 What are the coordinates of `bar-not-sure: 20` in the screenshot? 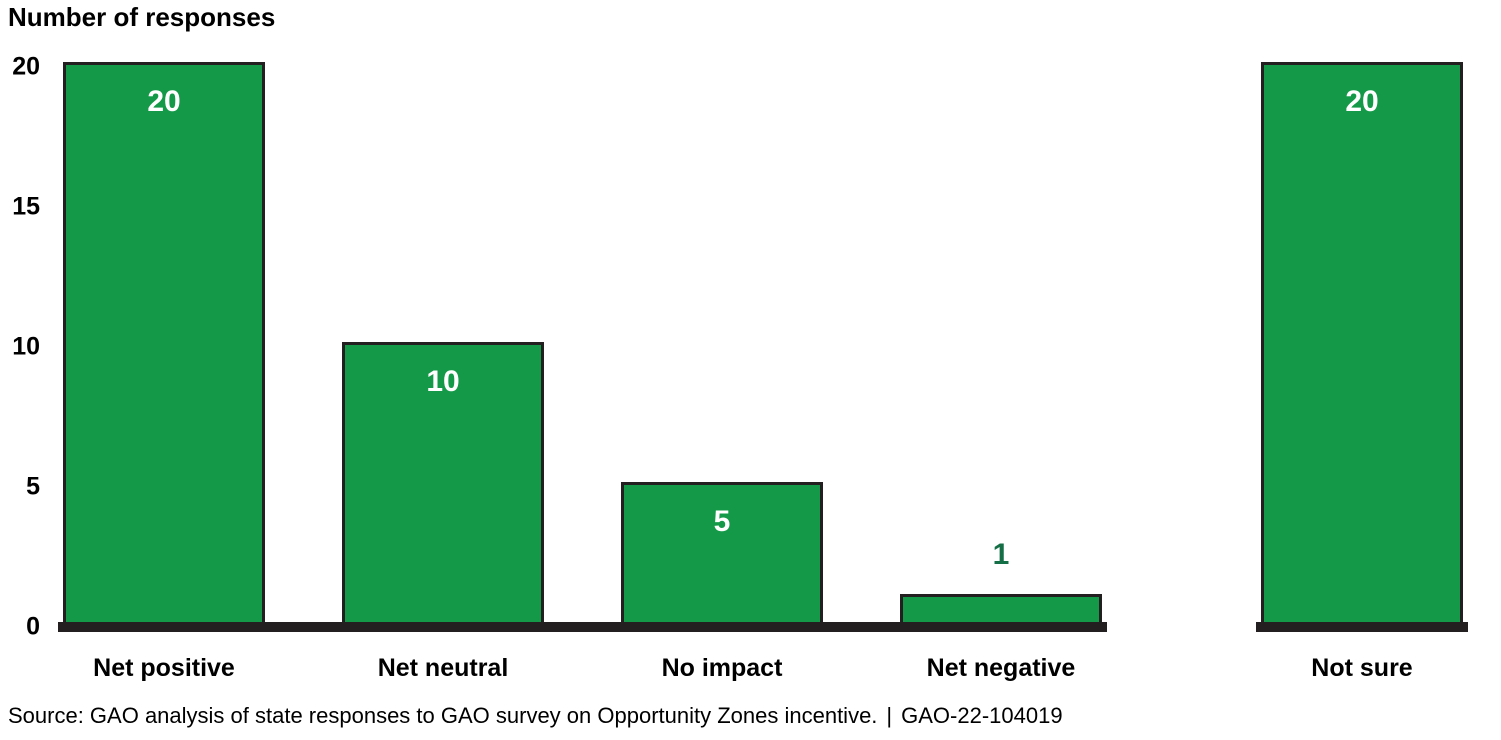 It's located at (1362, 342).